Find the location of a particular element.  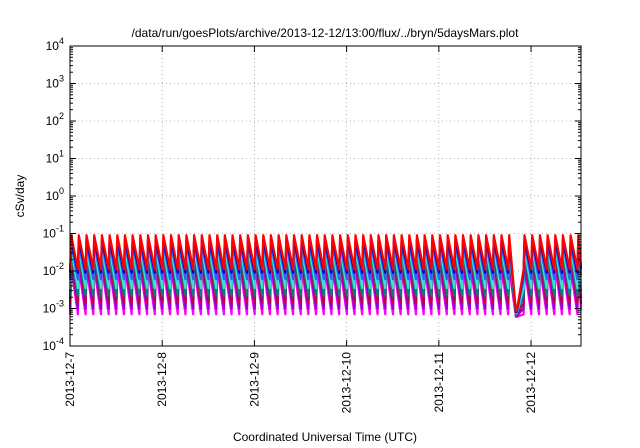

y-tick-exponent: 1 is located at coordinates (61, 154).